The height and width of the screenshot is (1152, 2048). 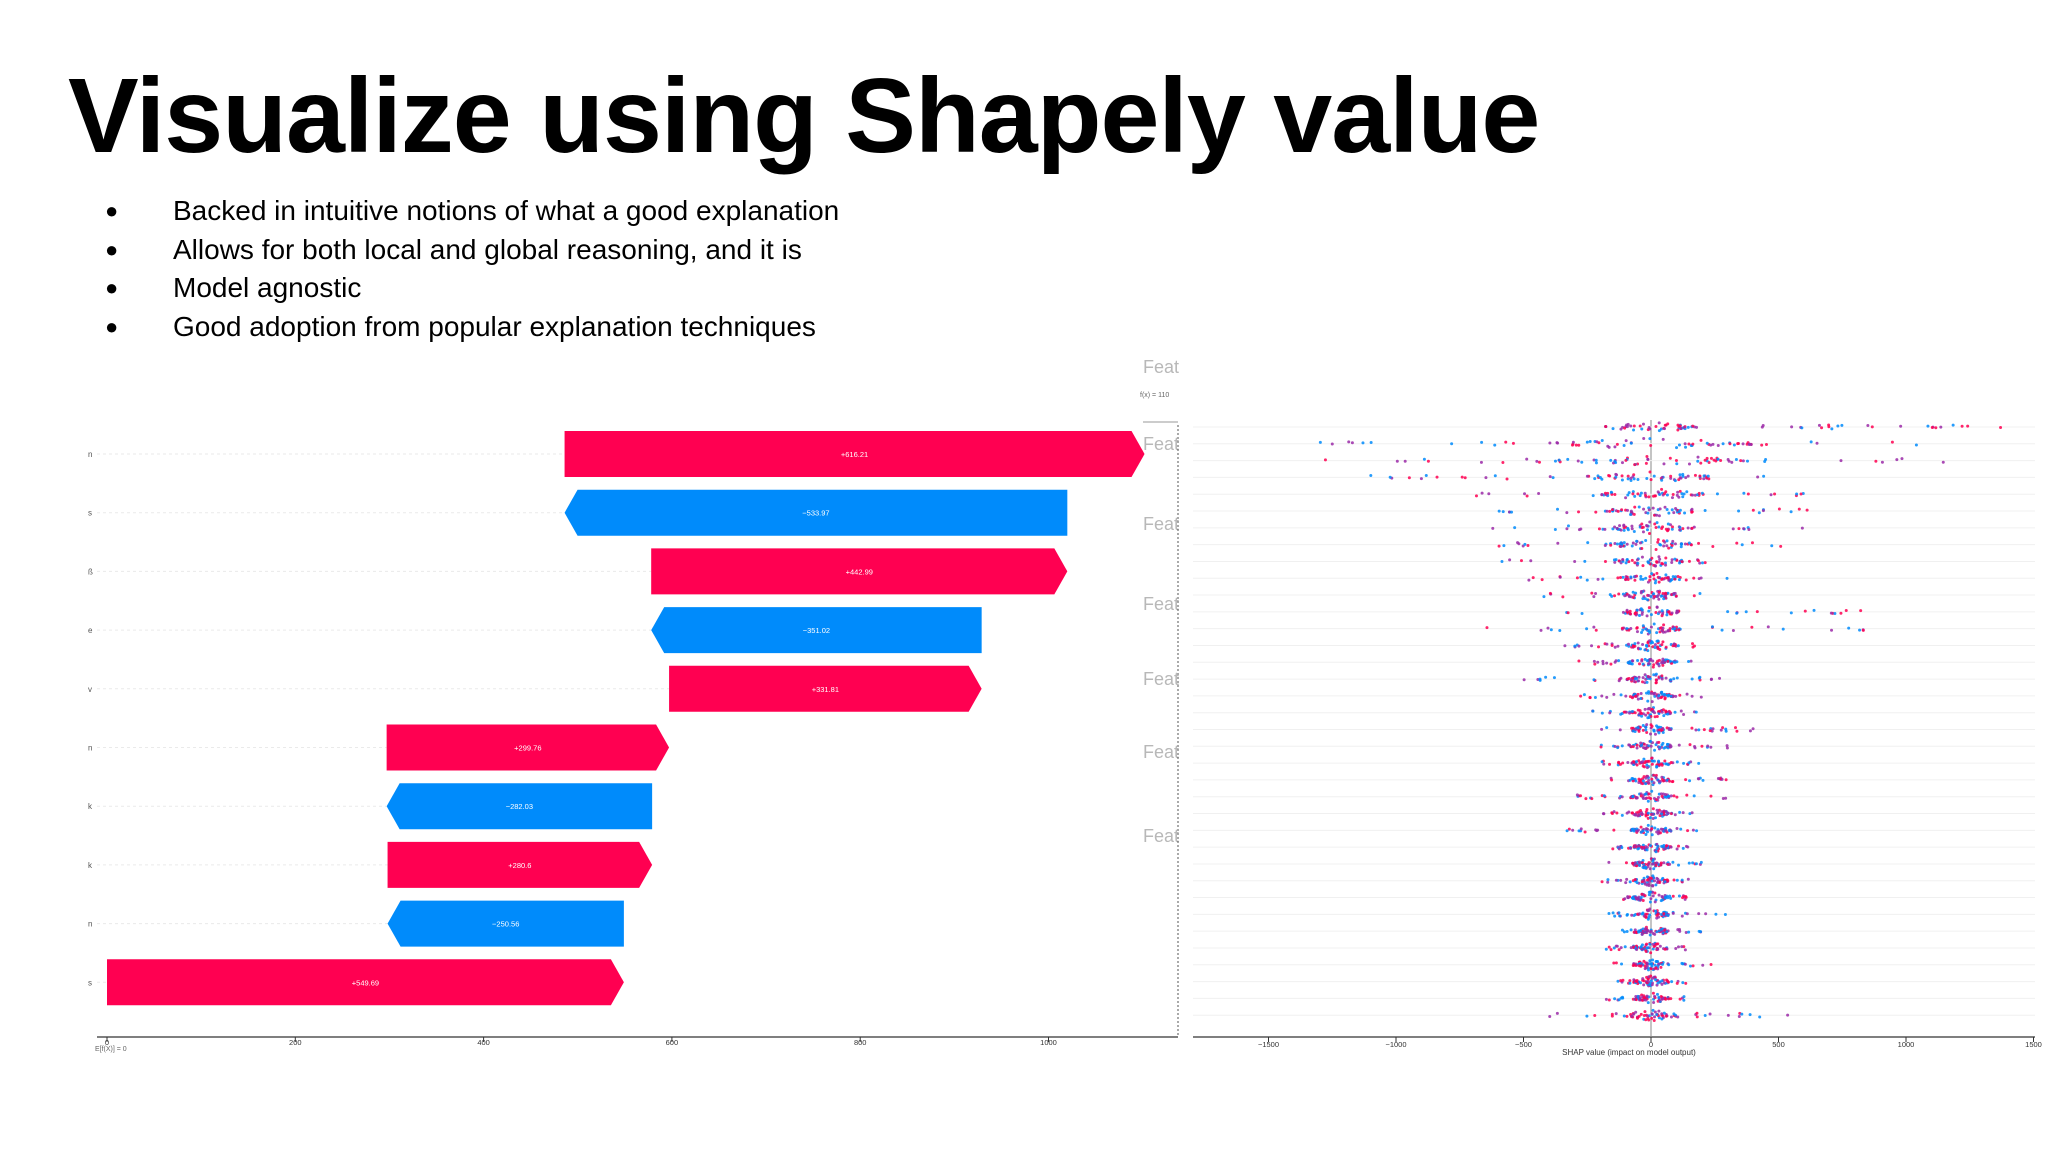 What do you see at coordinates (295, 1042) in the screenshot?
I see `x-tick-label: 200` at bounding box center [295, 1042].